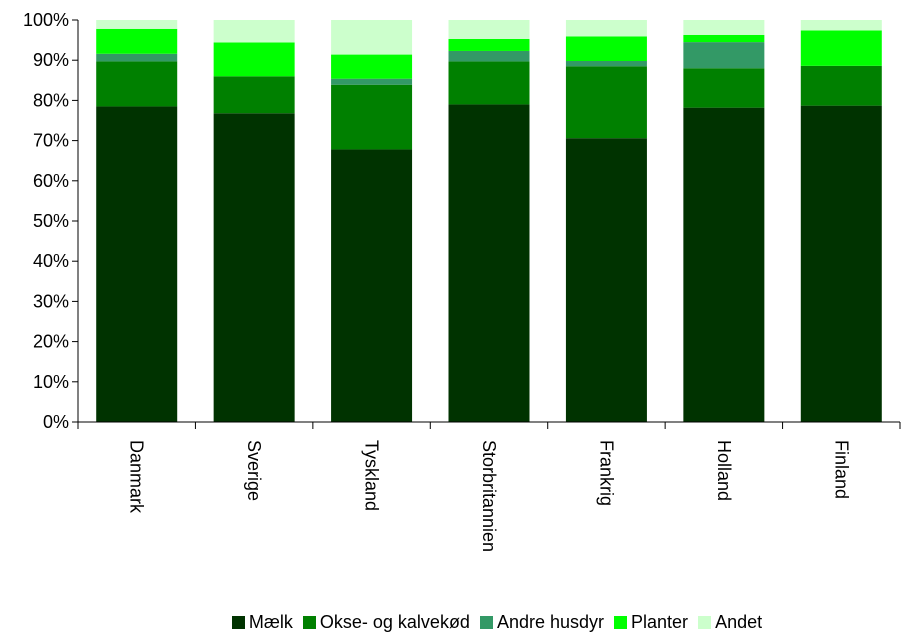 The height and width of the screenshot is (634, 914). I want to click on x-category-label: Storbritannien, so click(489, 496).